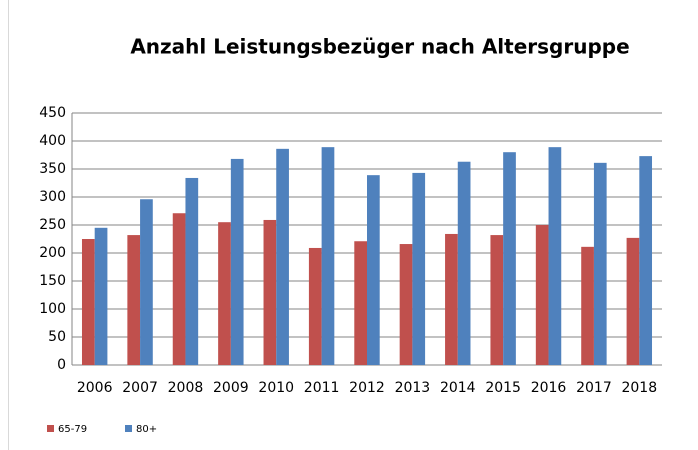  I want to click on x-tick-label: 2017, so click(594, 388).